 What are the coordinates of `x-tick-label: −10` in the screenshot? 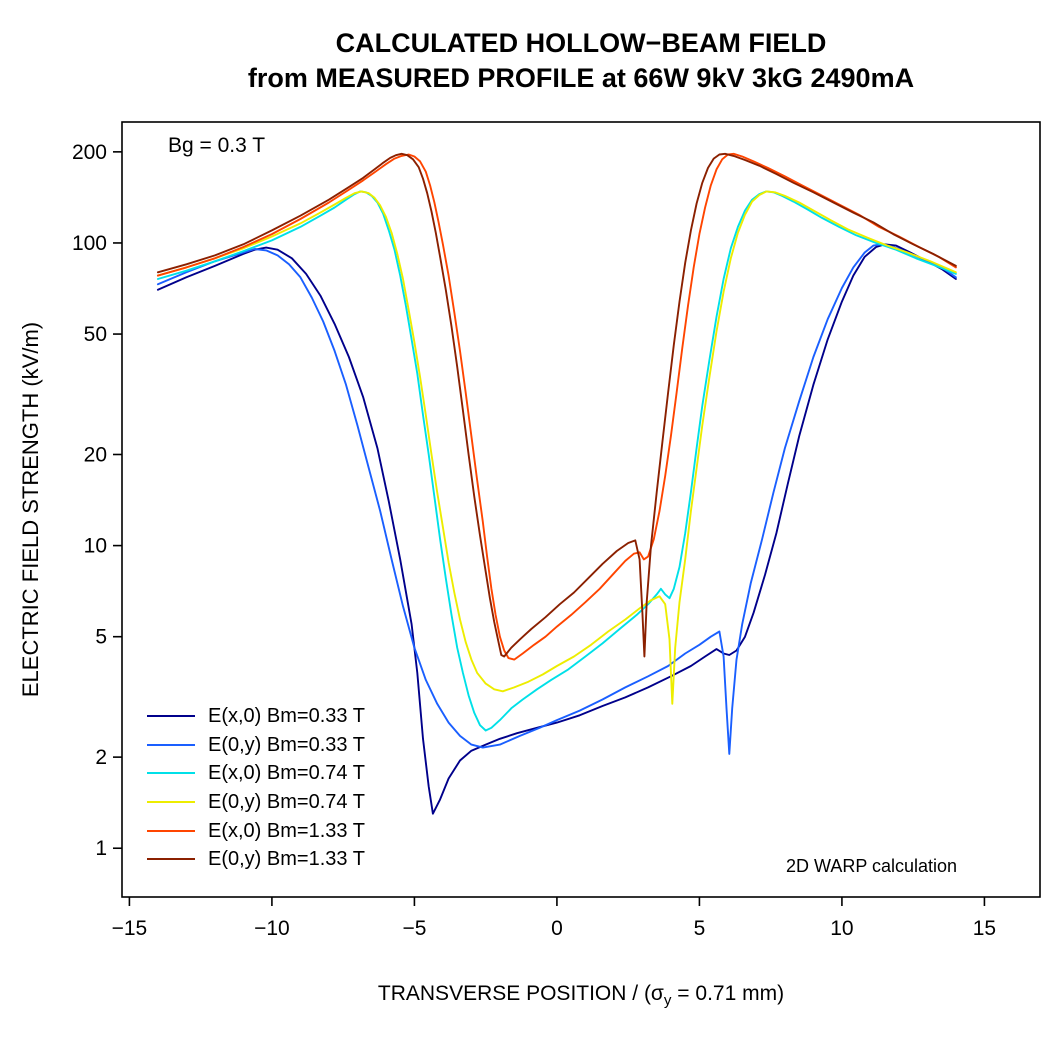 It's located at (272, 928).